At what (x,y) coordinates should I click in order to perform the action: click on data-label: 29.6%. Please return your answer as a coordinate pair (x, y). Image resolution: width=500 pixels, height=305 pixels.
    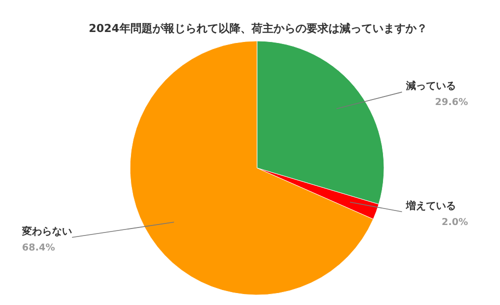
    Looking at the image, I should click on (451, 102).